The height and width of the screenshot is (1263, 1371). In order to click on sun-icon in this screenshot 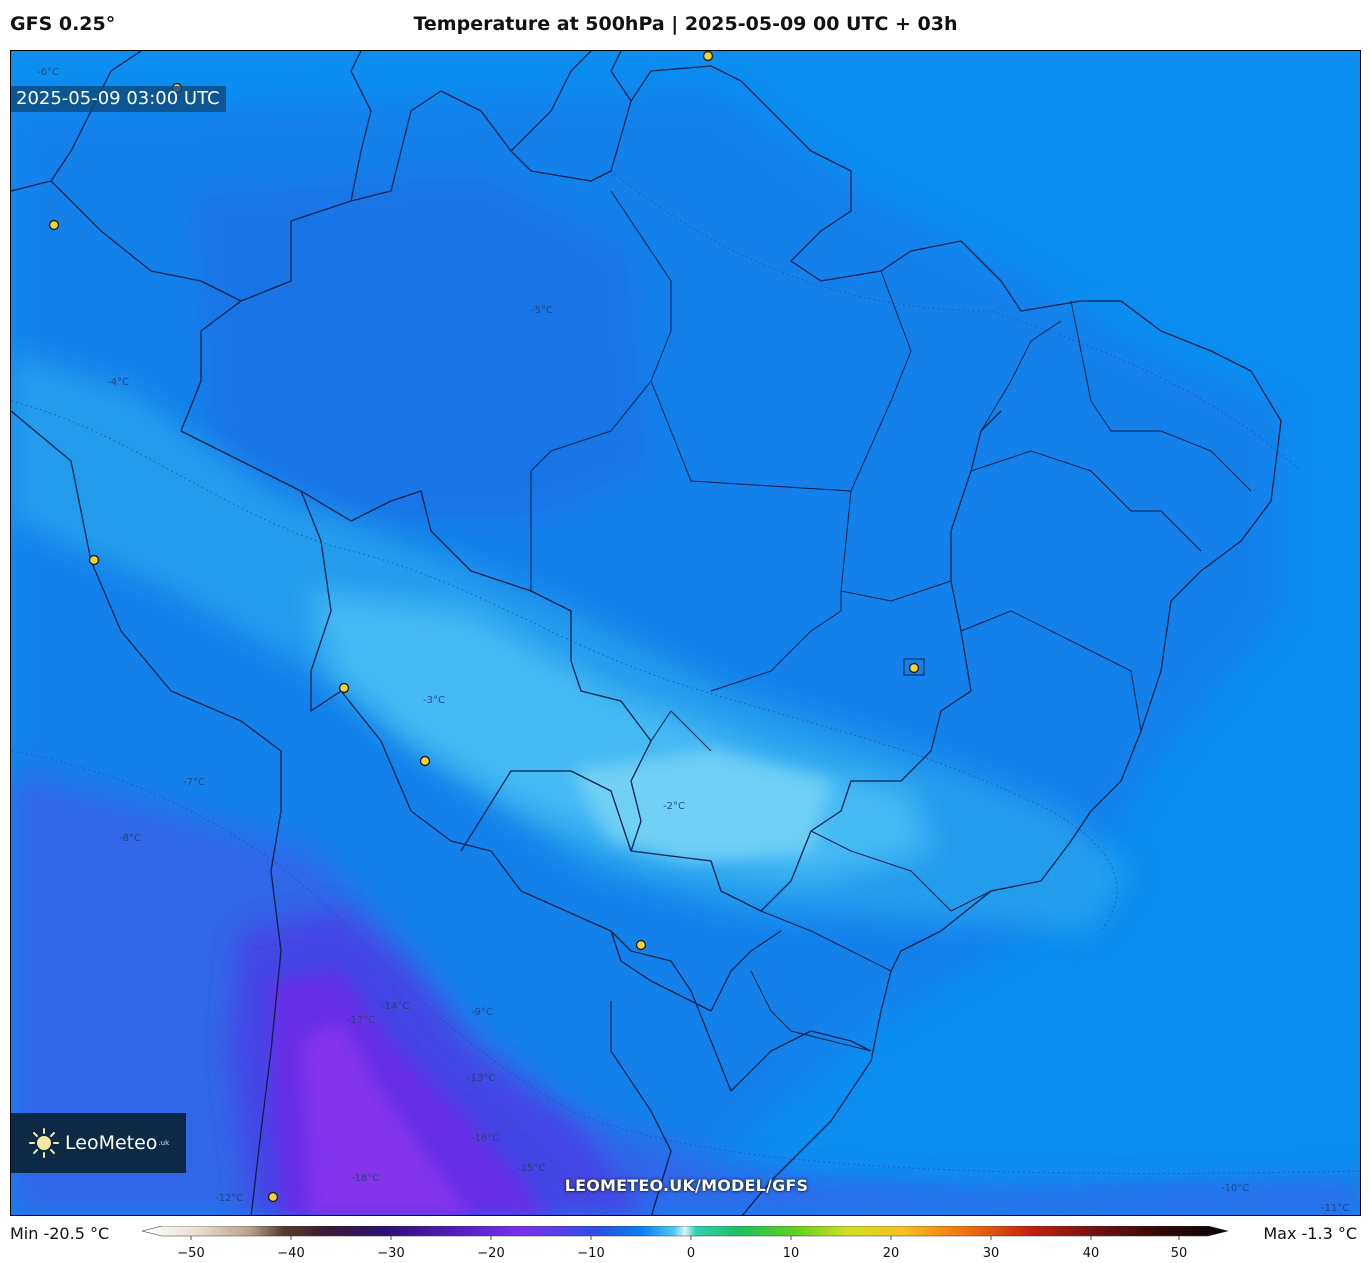, I will do `click(44, 1143)`.